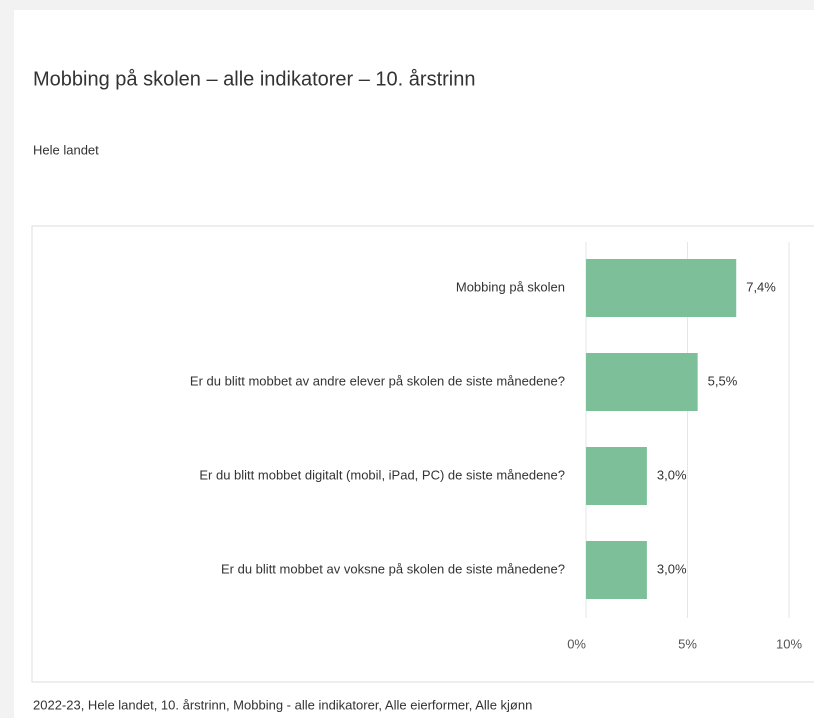 The height and width of the screenshot is (718, 814). What do you see at coordinates (687, 643) in the screenshot?
I see `x-tick-label: 5%` at bounding box center [687, 643].